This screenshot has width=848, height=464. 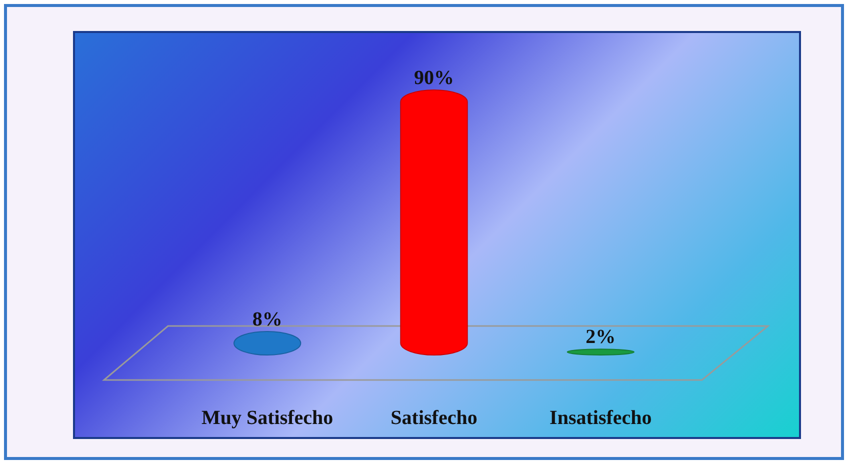 I want to click on data-label: 2%, so click(x=601, y=337).